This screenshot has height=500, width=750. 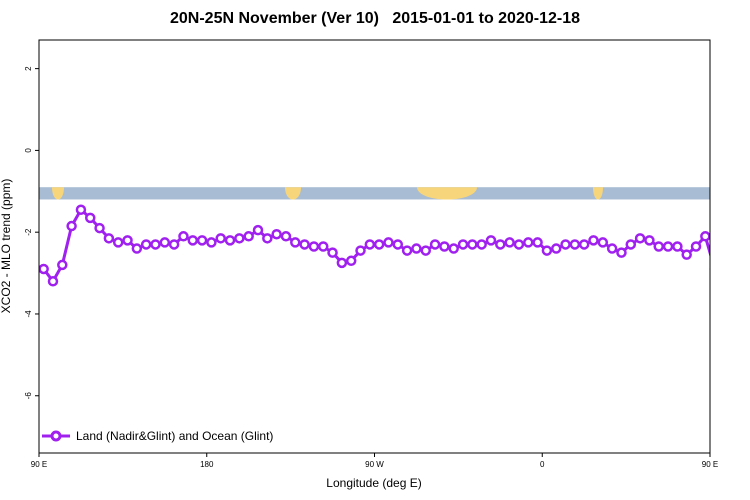 What do you see at coordinates (28, 396) in the screenshot?
I see `y-tick-label: -6` at bounding box center [28, 396].